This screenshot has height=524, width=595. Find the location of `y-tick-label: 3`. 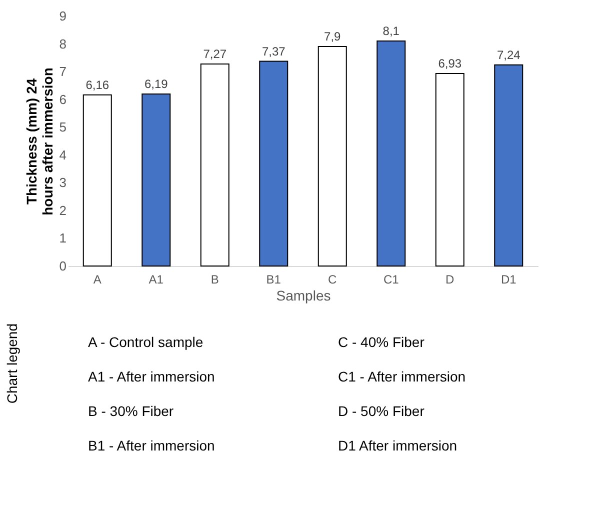

y-tick-label: 3 is located at coordinates (62, 182).